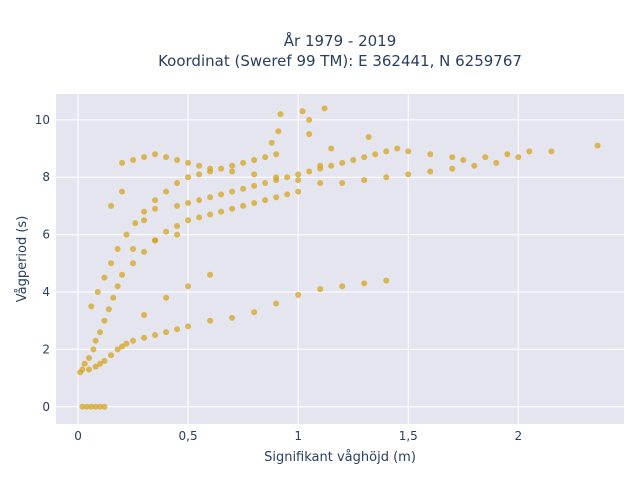  I want to click on x-tick-label: 1, so click(298, 436).